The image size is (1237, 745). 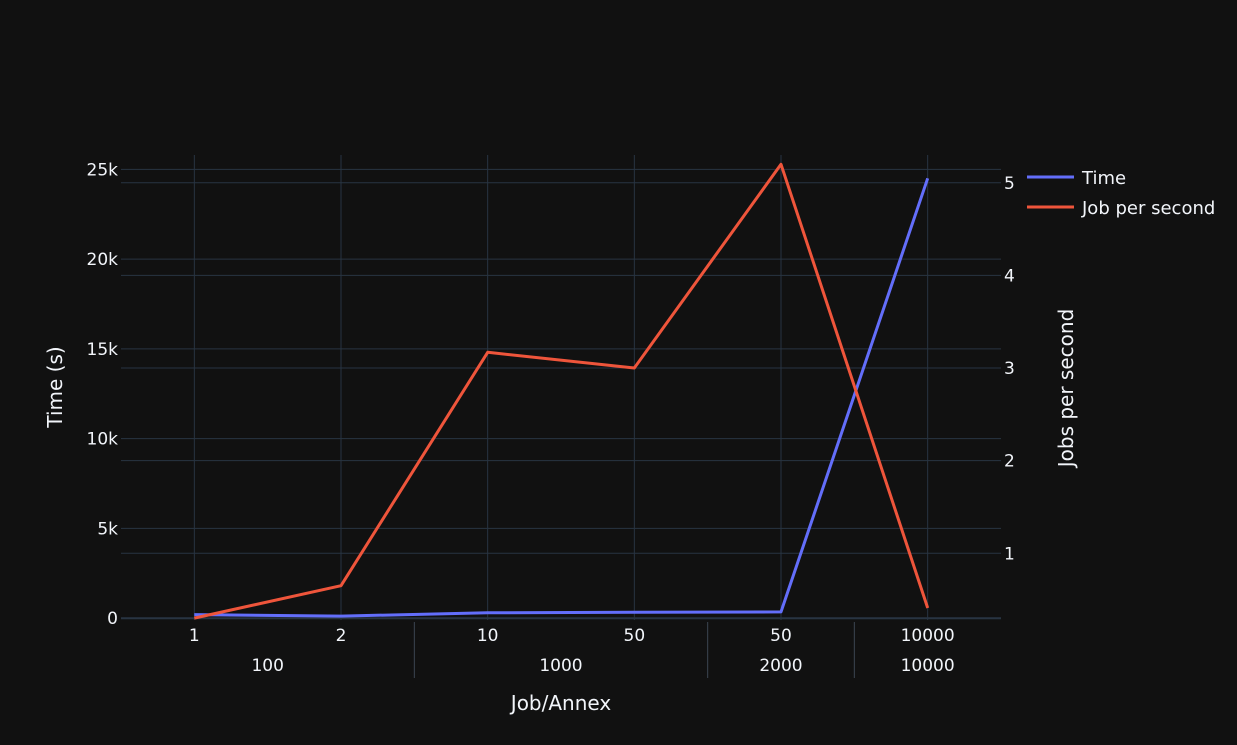 I want to click on y2-tick-label: 2, so click(x=1009, y=462).